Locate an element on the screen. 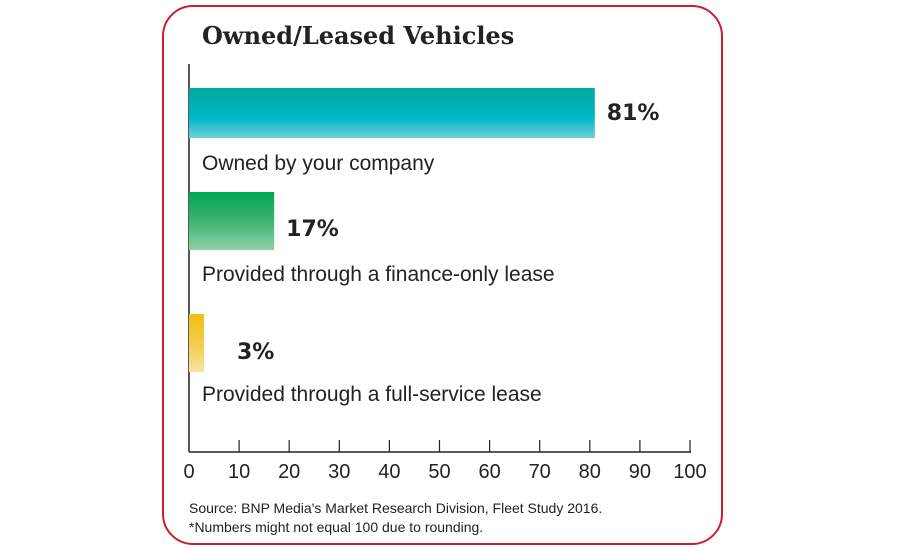 The height and width of the screenshot is (550, 900). category-label-1: Owned by your company is located at coordinates (318, 163).